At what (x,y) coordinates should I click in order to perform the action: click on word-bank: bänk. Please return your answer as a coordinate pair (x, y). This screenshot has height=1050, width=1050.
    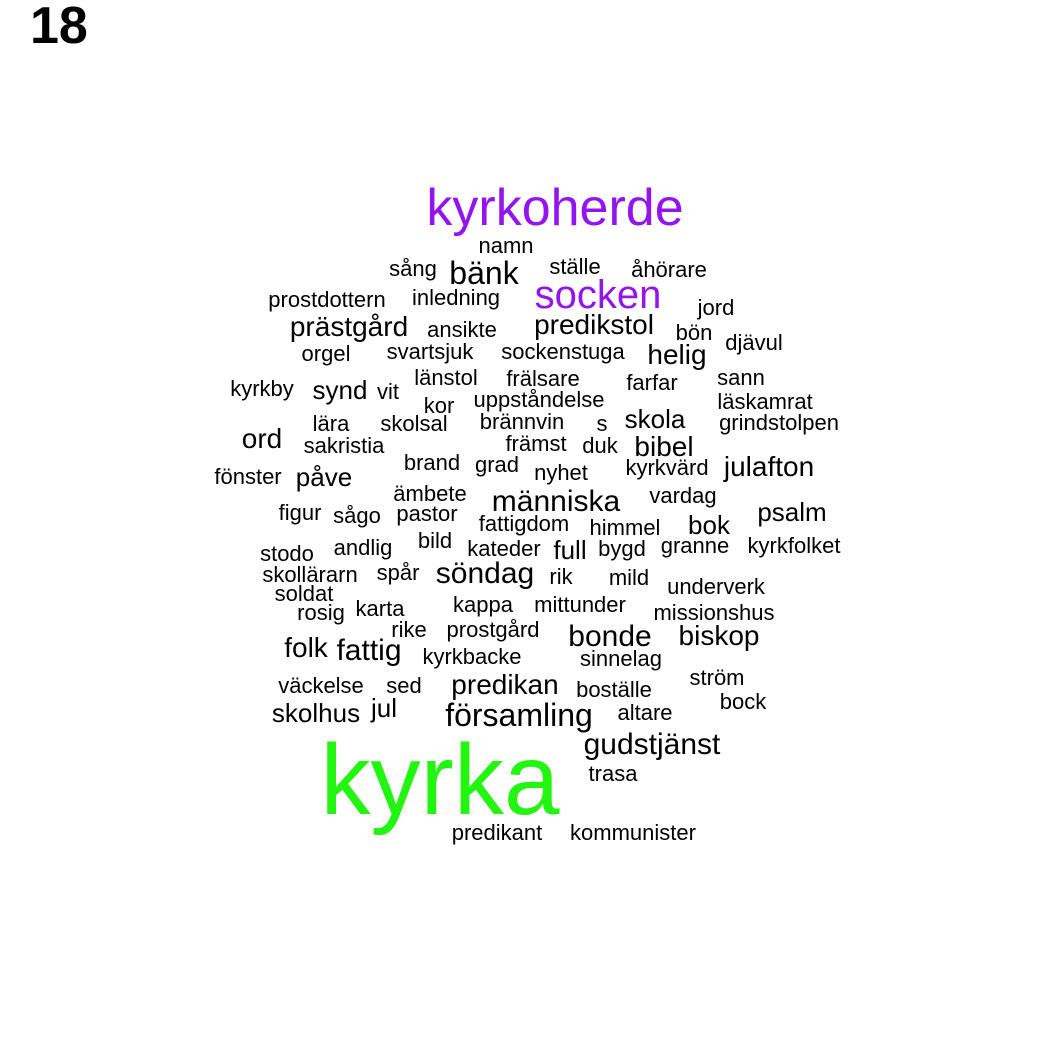
    Looking at the image, I should click on (484, 273).